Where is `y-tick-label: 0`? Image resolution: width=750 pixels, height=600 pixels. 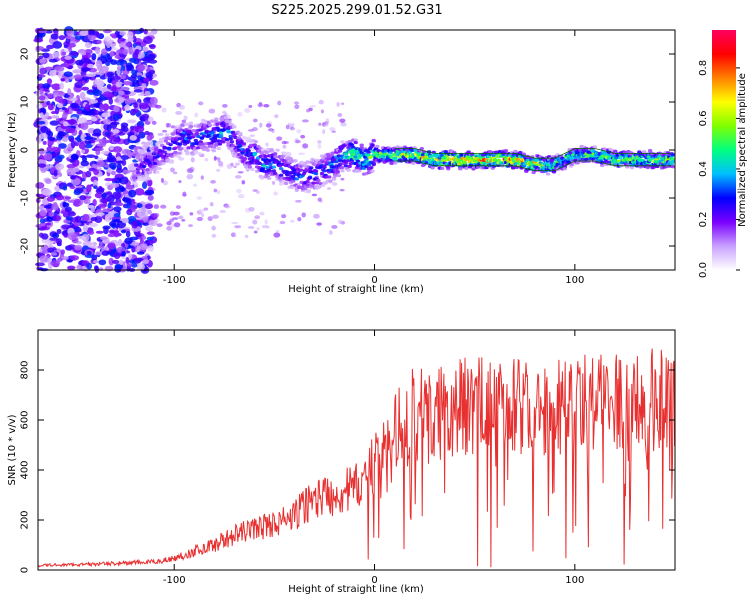
y-tick-label: 0 is located at coordinates (25, 150).